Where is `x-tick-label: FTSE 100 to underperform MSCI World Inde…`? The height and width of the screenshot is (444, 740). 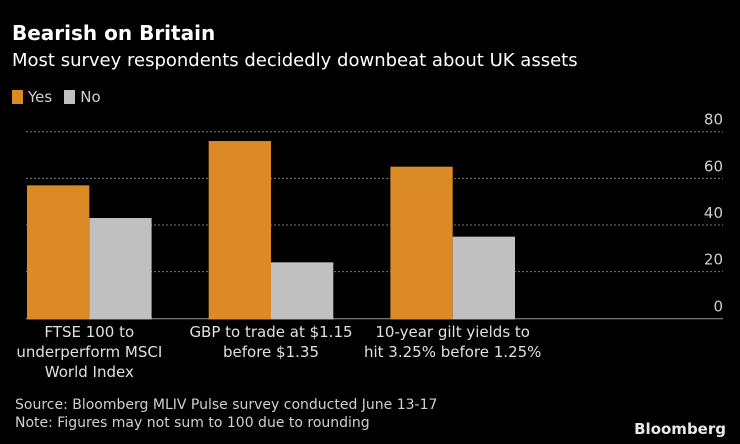
x-tick-label: FTSE 100 to underperform MSCI World Inde… is located at coordinates (89, 352).